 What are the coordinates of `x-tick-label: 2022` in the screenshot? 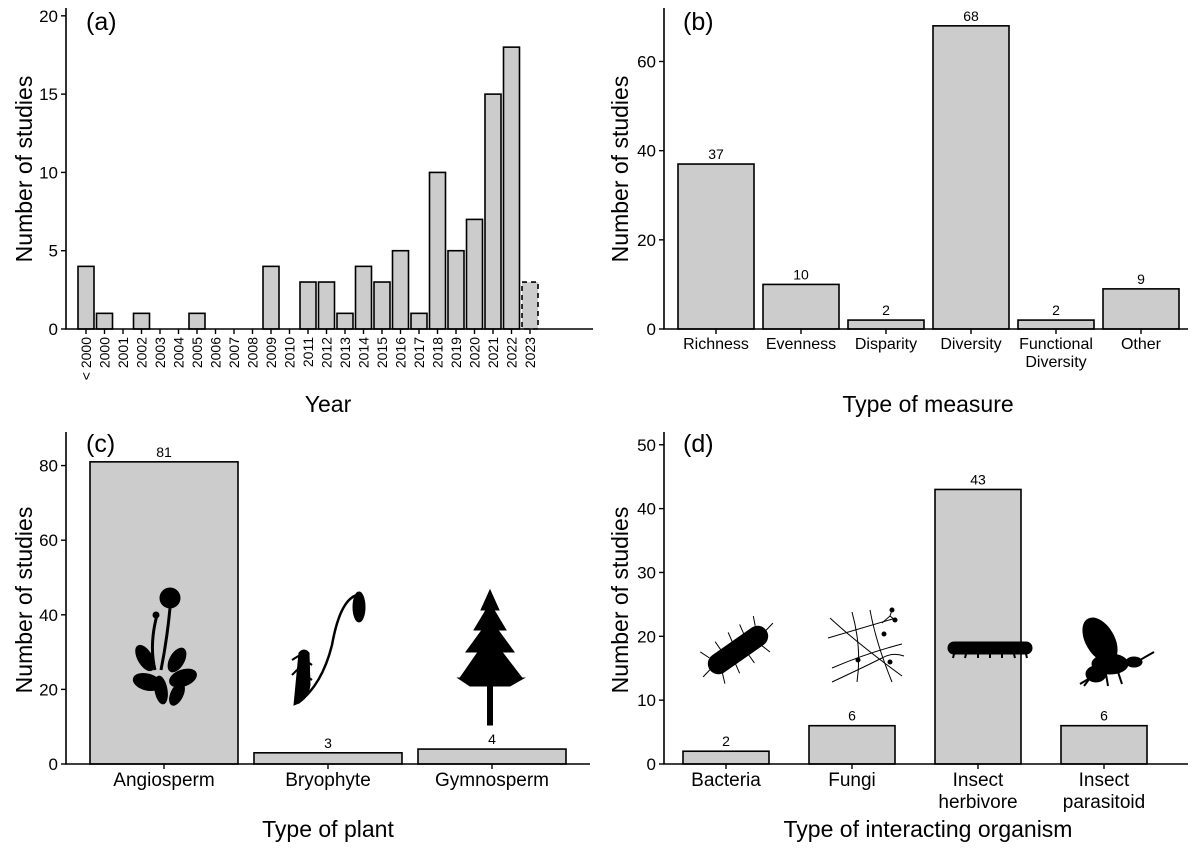 It's located at (512, 352).